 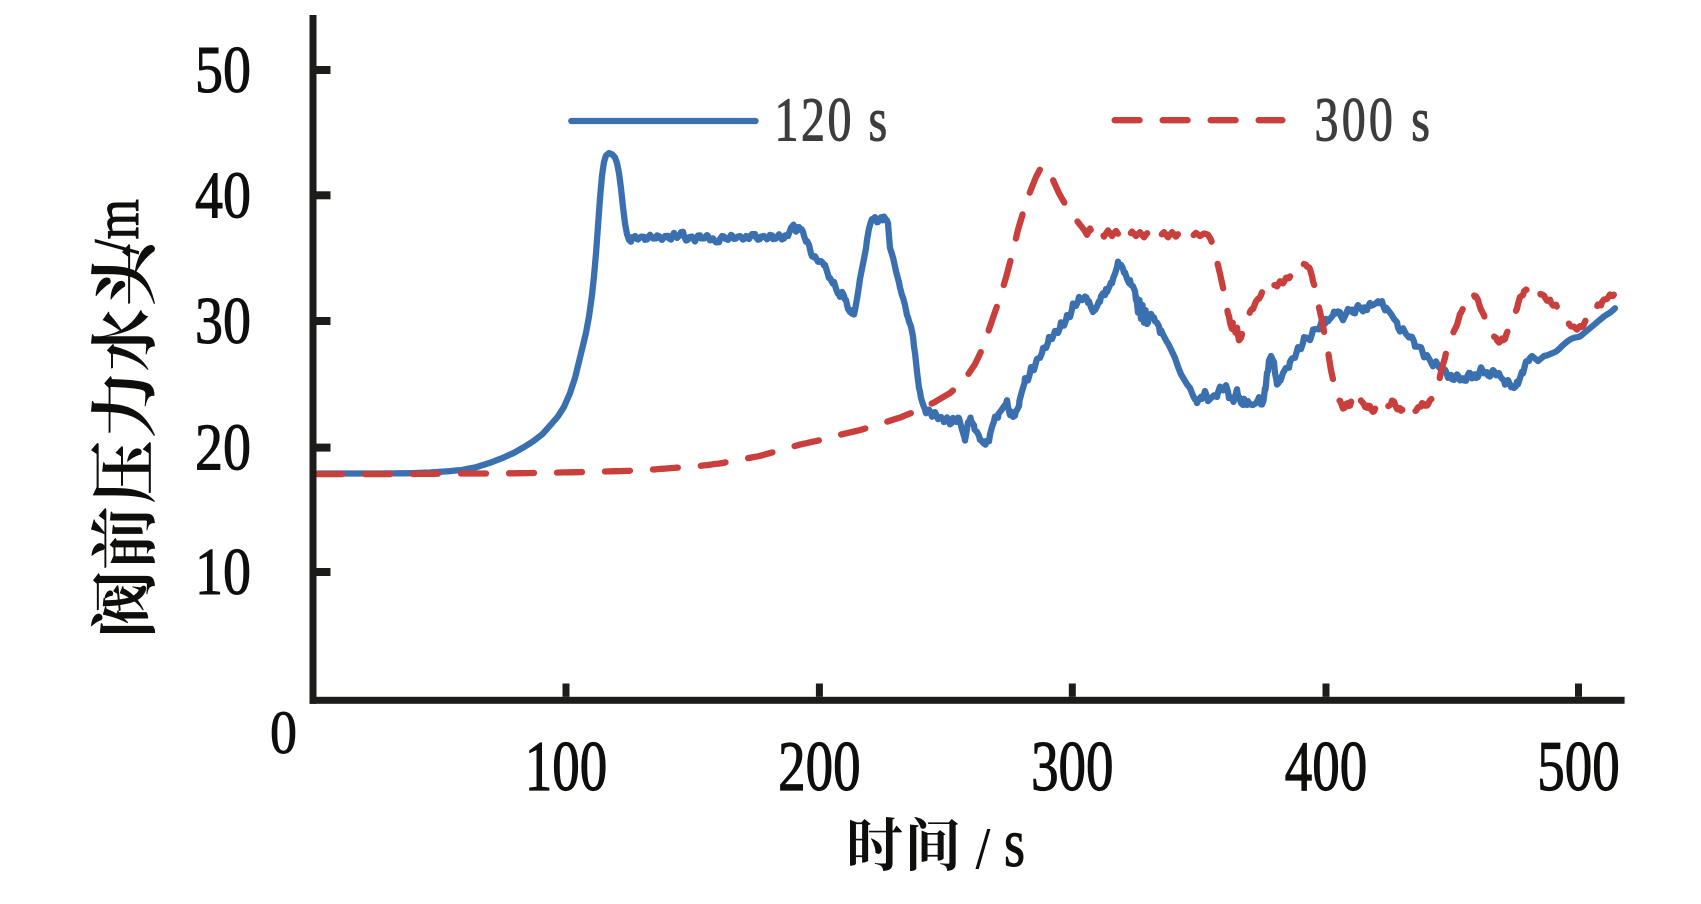 I want to click on svg-text: 20, so click(x=223, y=448).